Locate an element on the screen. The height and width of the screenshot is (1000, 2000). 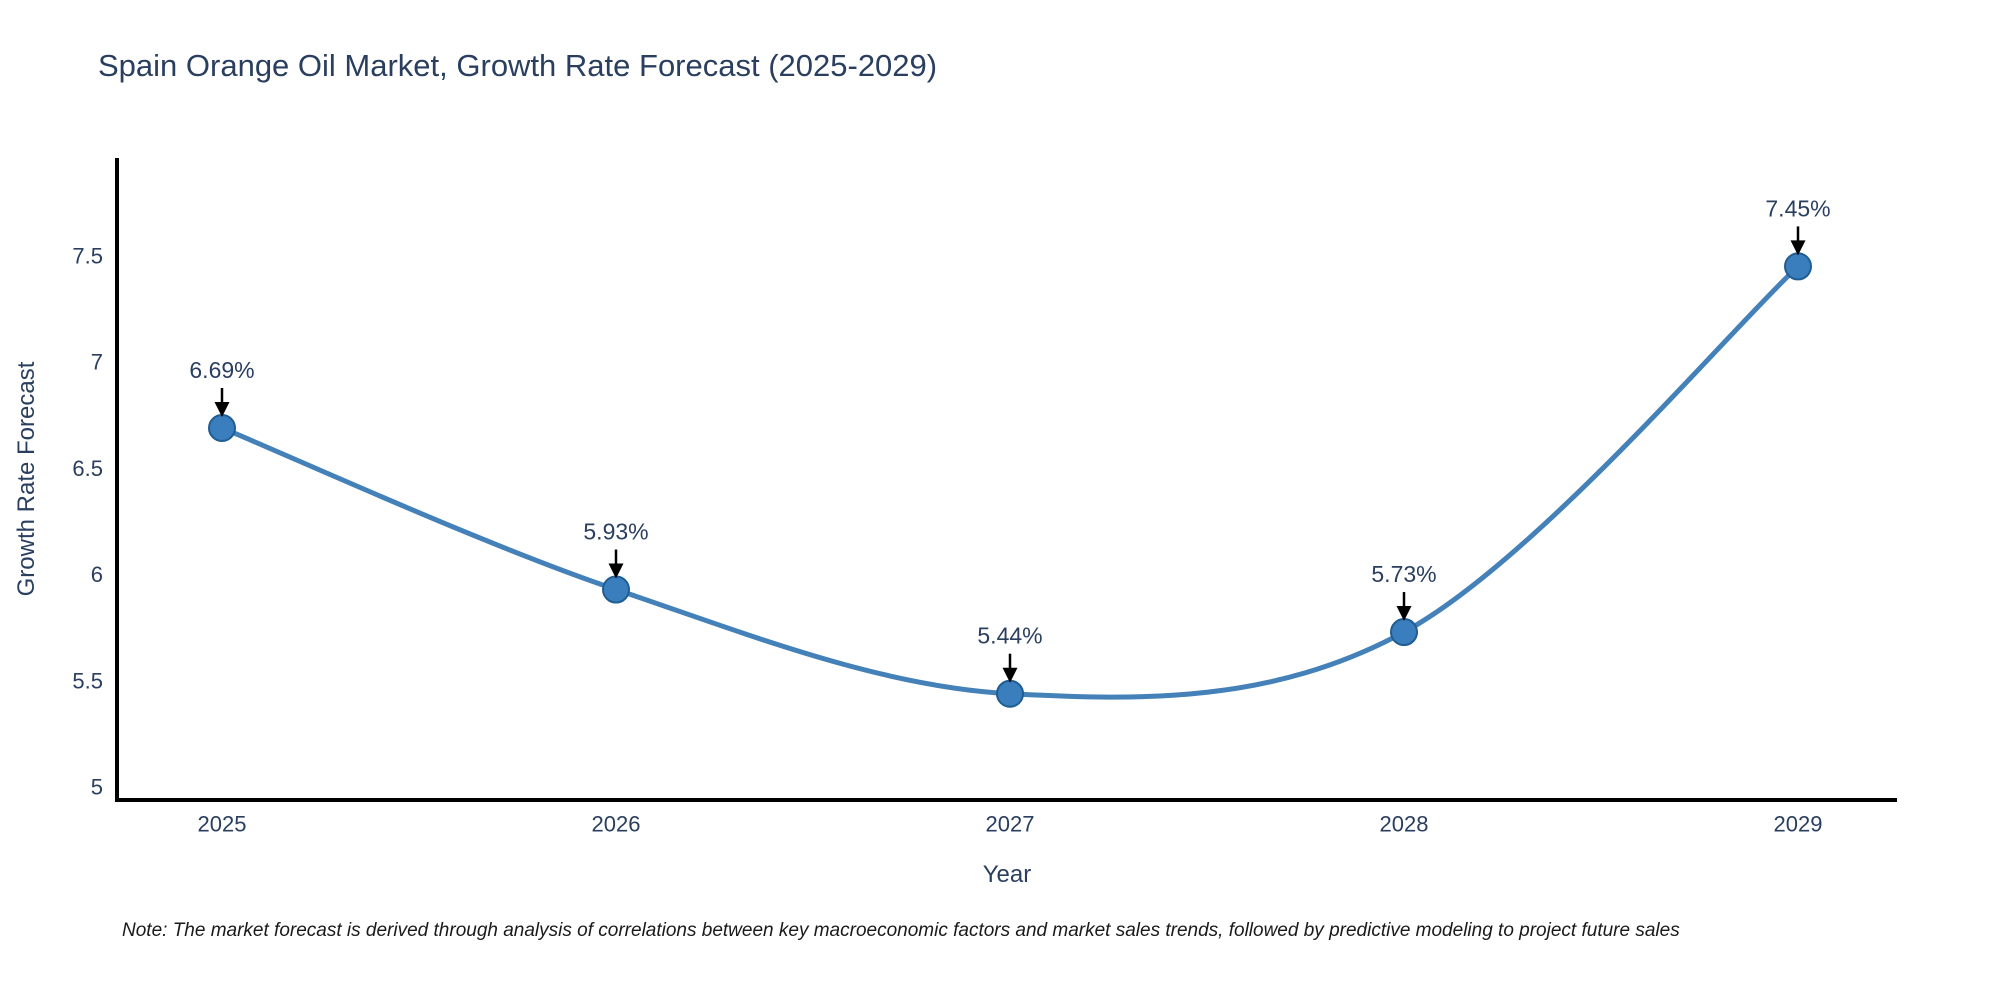
y-tick-label: 6.5 is located at coordinates (87, 468).